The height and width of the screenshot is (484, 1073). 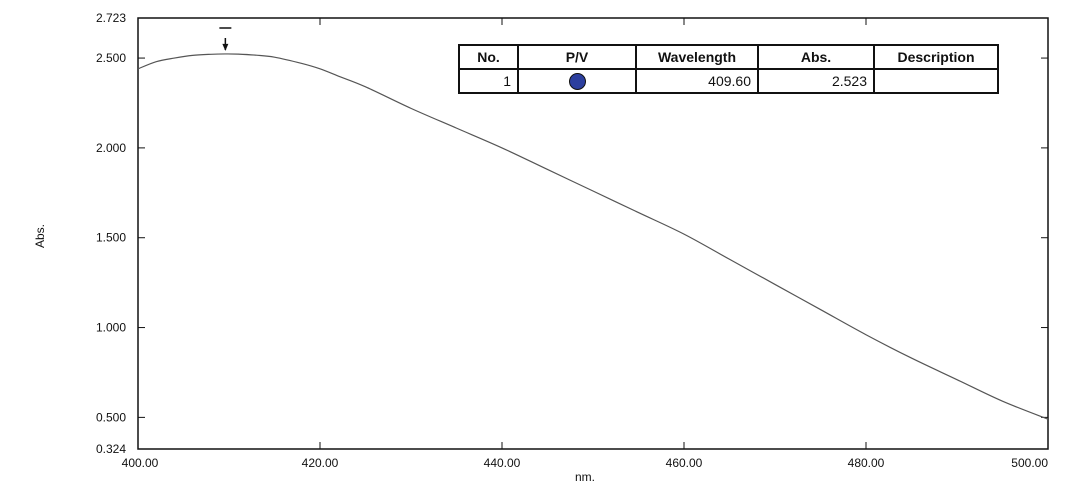 I want to click on peak-marker-icon, so click(x=225, y=39).